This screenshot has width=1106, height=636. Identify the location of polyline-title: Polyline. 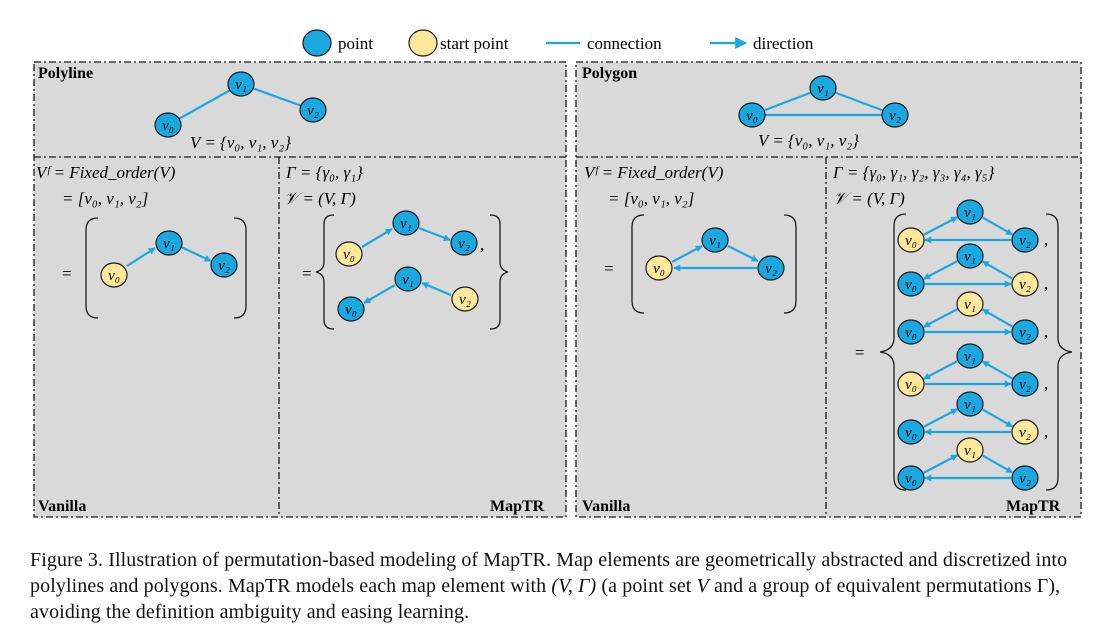
(65, 73).